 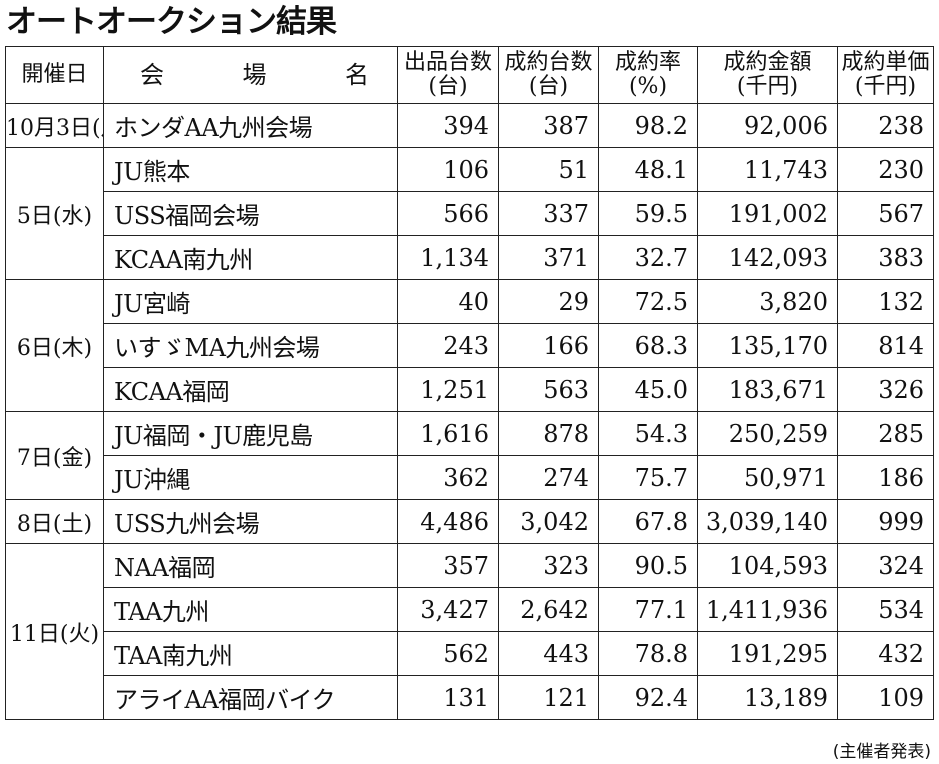 What do you see at coordinates (548, 86) in the screenshot?
I see `header-sold-unit: (台)` at bounding box center [548, 86].